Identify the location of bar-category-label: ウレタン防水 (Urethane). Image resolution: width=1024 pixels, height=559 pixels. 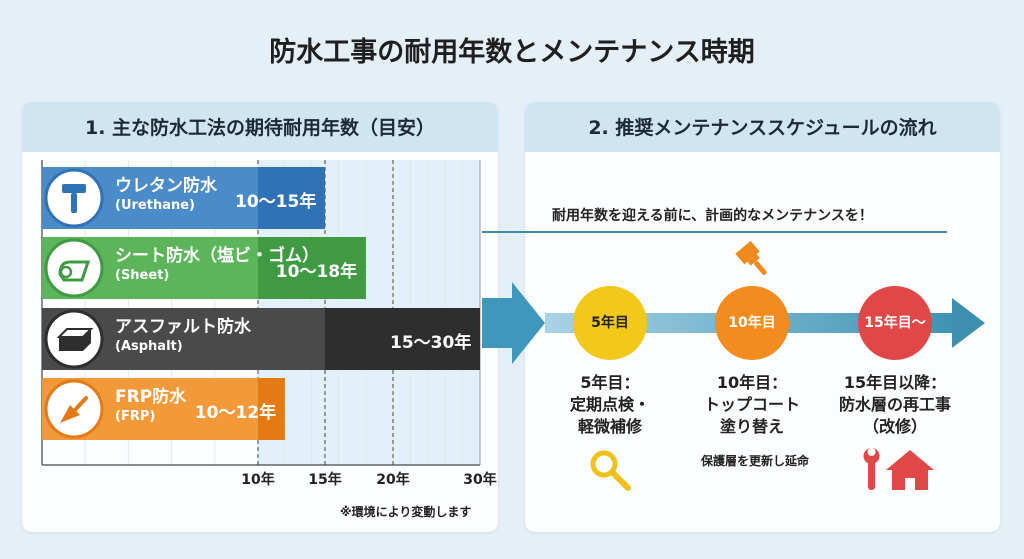
(166, 196).